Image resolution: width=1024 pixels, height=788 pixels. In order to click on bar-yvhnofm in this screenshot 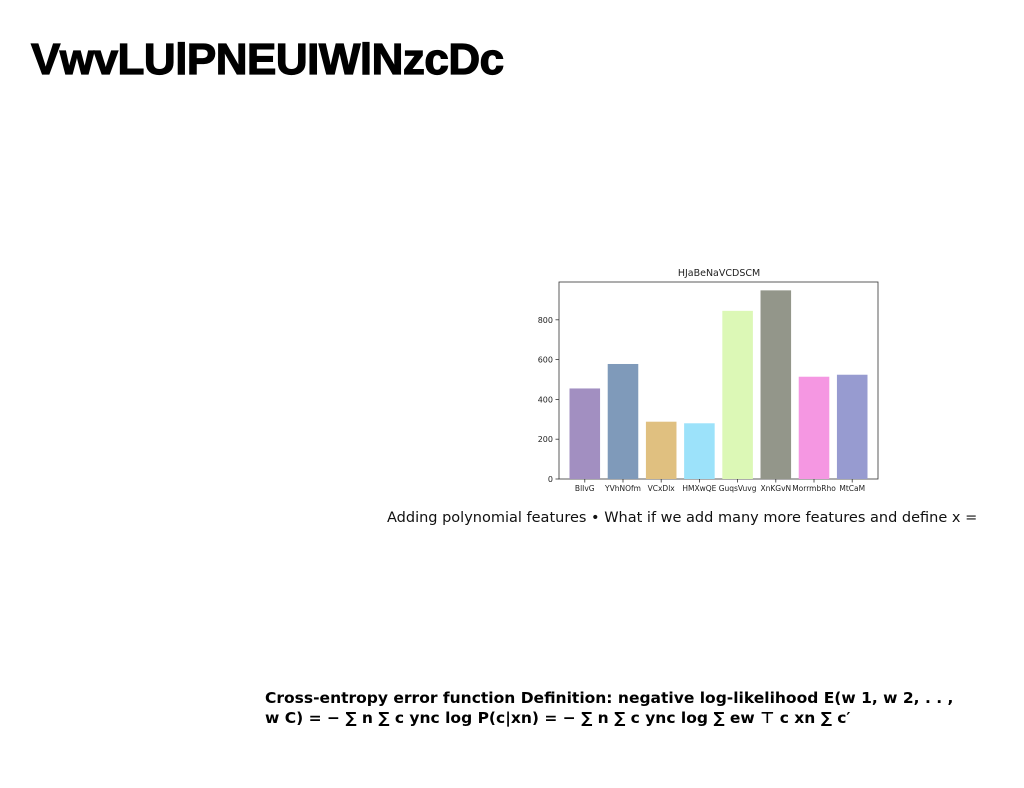, I will do `click(623, 421)`.